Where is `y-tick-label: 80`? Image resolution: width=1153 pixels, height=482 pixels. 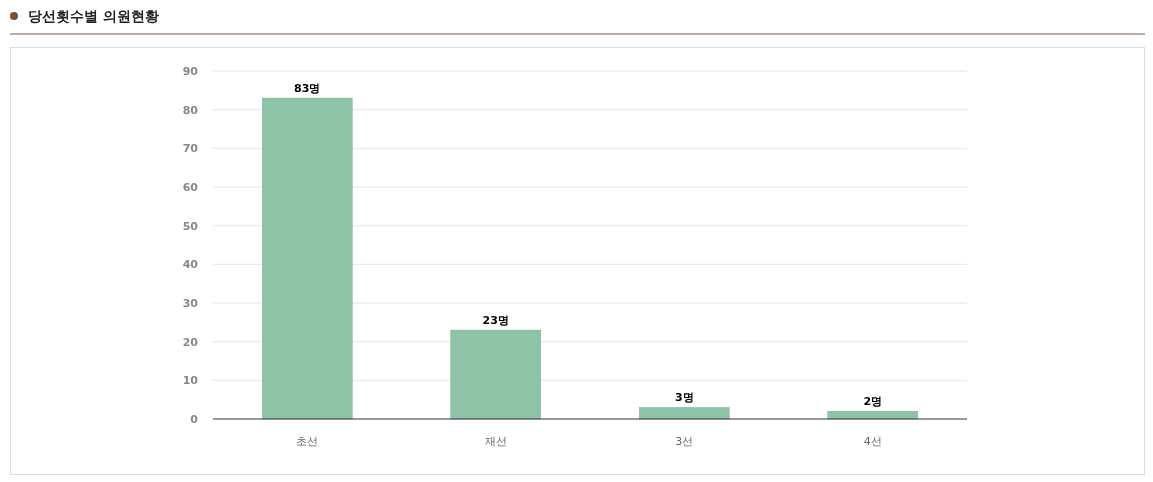 y-tick-label: 80 is located at coordinates (190, 110).